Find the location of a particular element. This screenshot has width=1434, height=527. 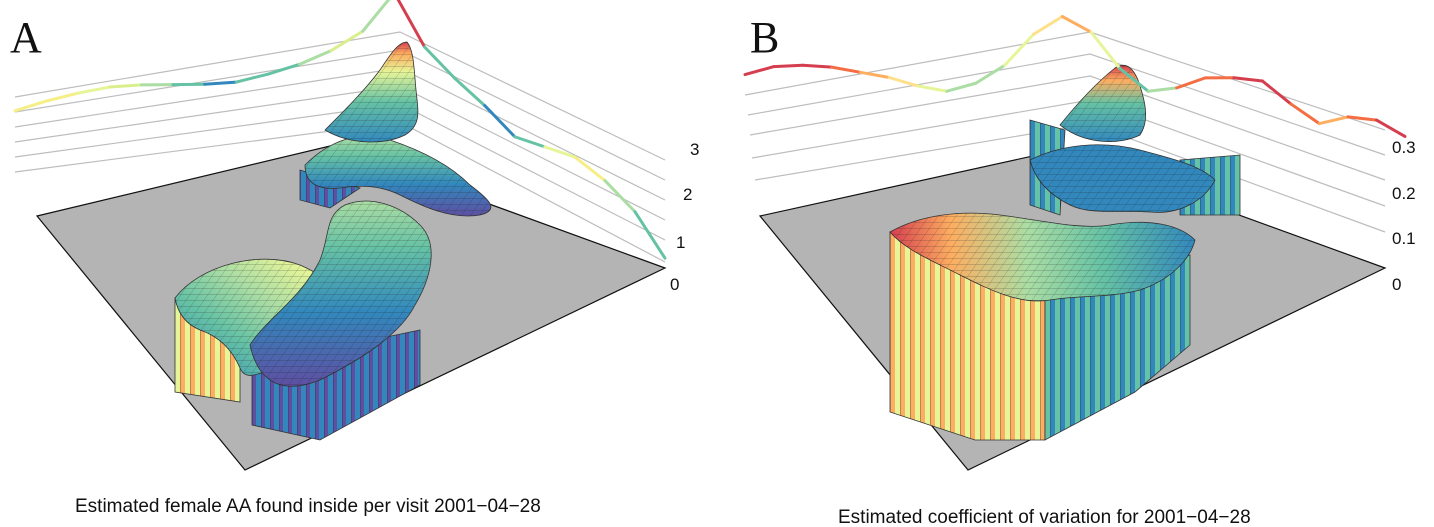

panel-b-peak-mesh is located at coordinates (1103, 103).